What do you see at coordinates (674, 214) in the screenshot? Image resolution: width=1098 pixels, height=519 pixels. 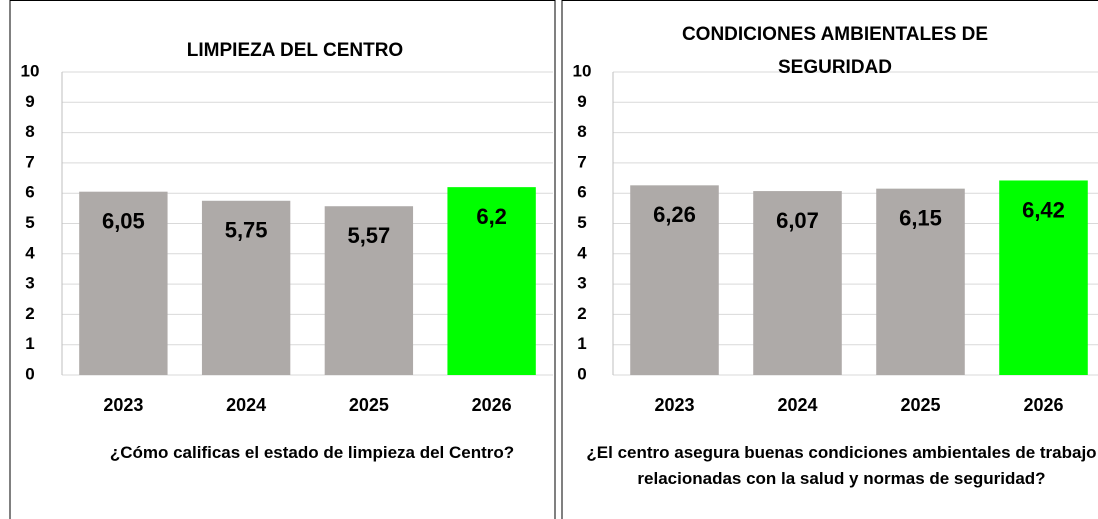 I see `data-label: 6,26` at bounding box center [674, 214].